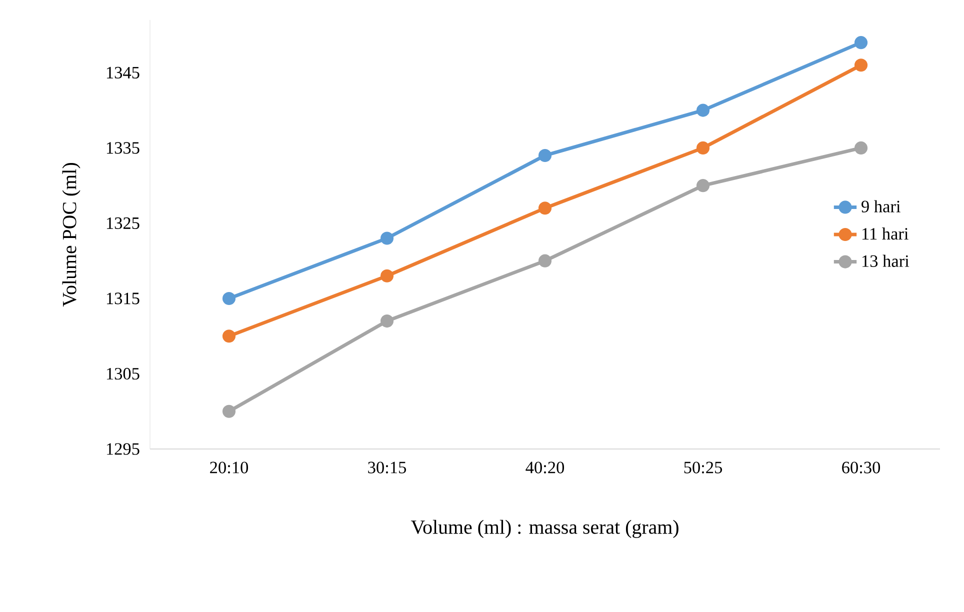  What do you see at coordinates (703, 468) in the screenshot?
I see `x-tick-label: 50:25` at bounding box center [703, 468].